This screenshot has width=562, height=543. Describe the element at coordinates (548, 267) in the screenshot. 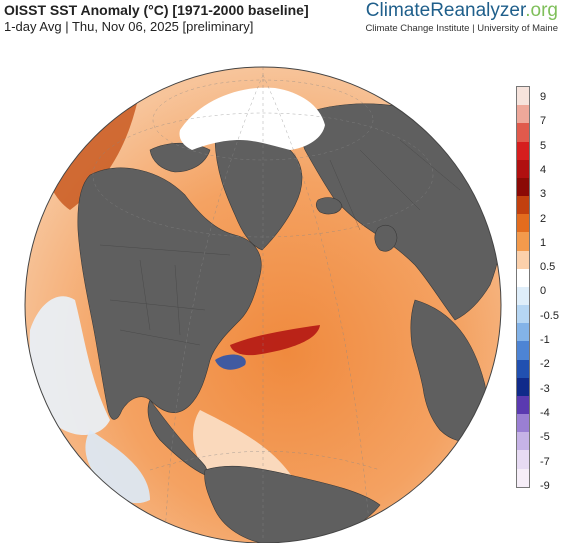

I see `colorbar-tick-label: 0.5` at that location.